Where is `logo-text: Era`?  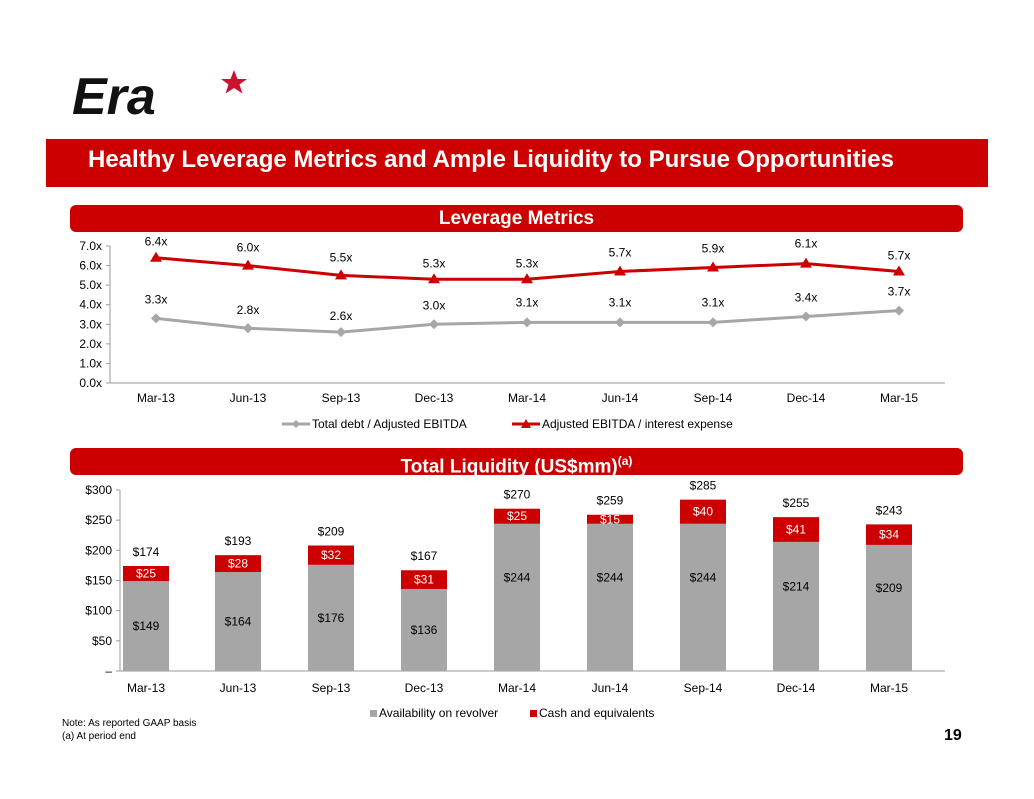
logo-text: Era is located at coordinates (114, 97).